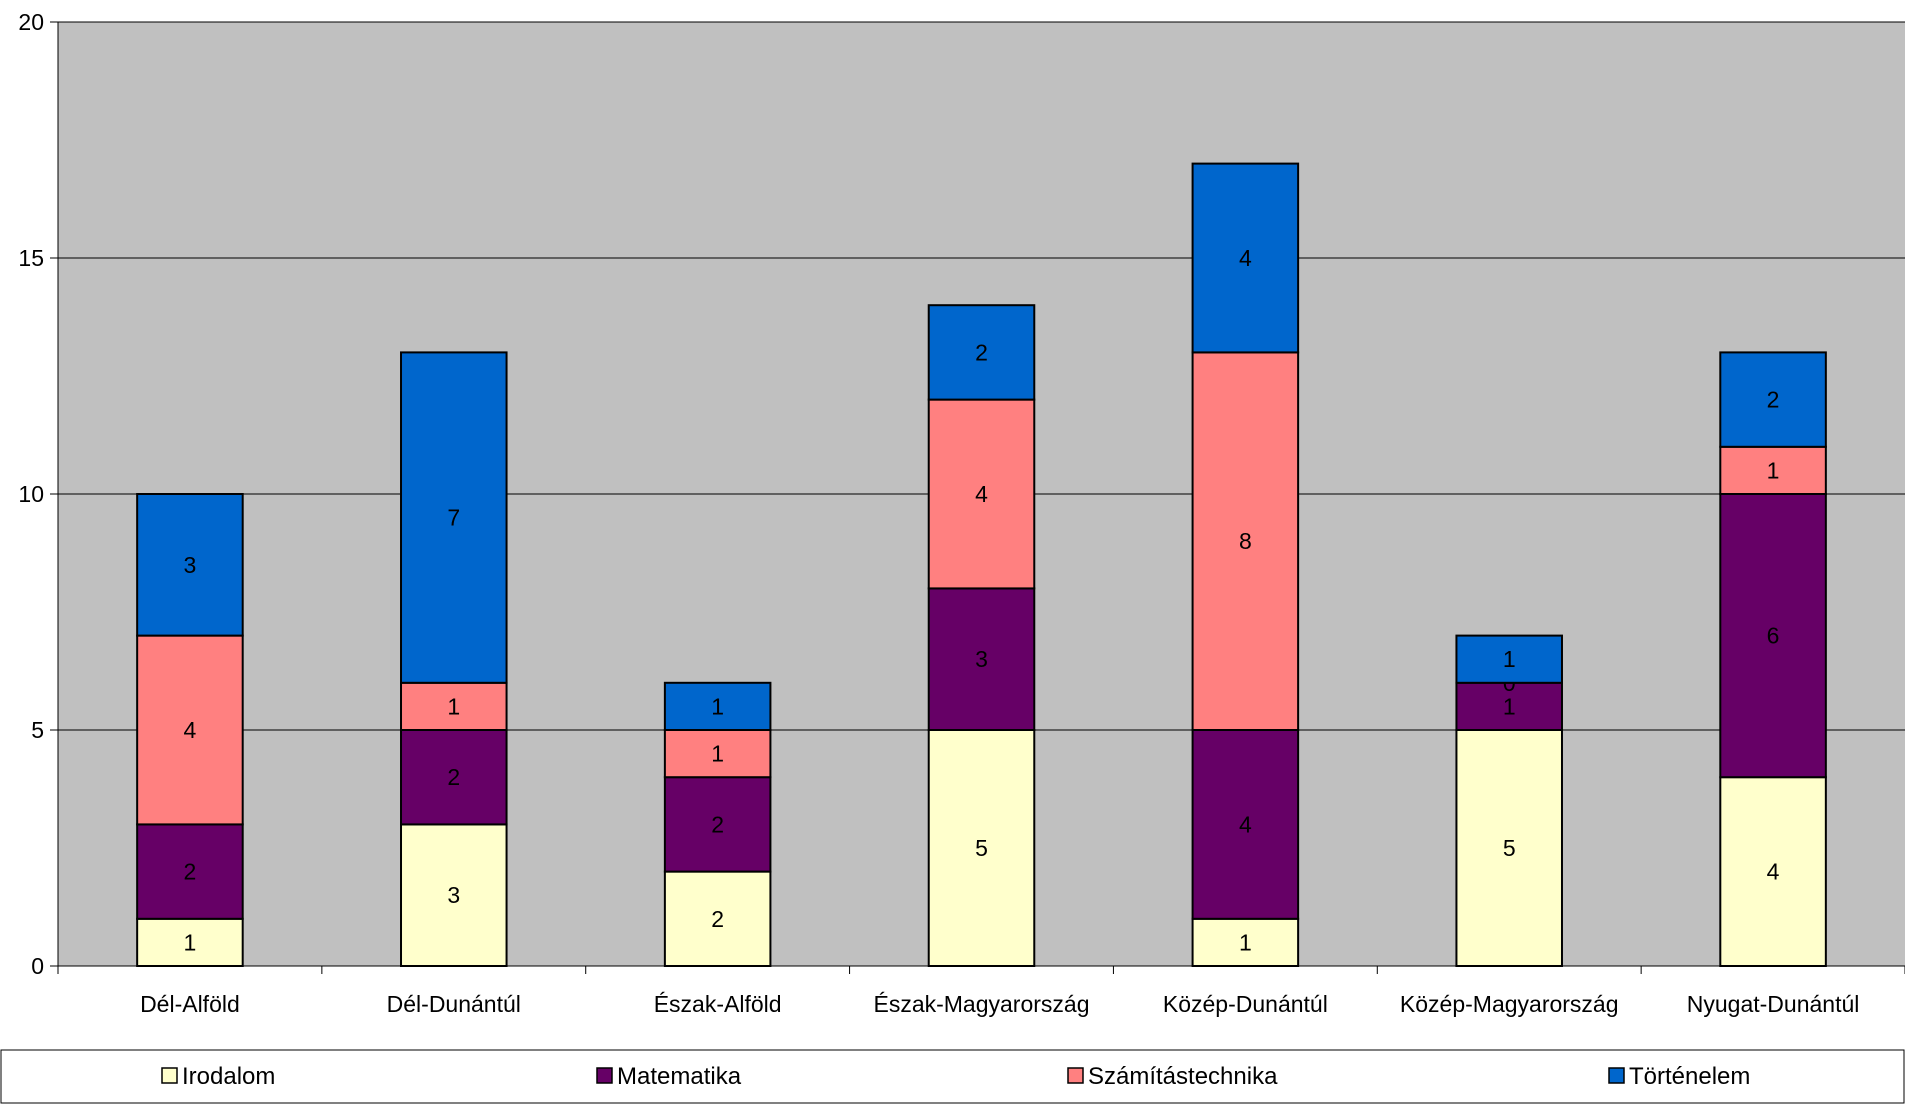  I want to click on x-tick-label: Észak-Magyarország, so click(981, 1004).